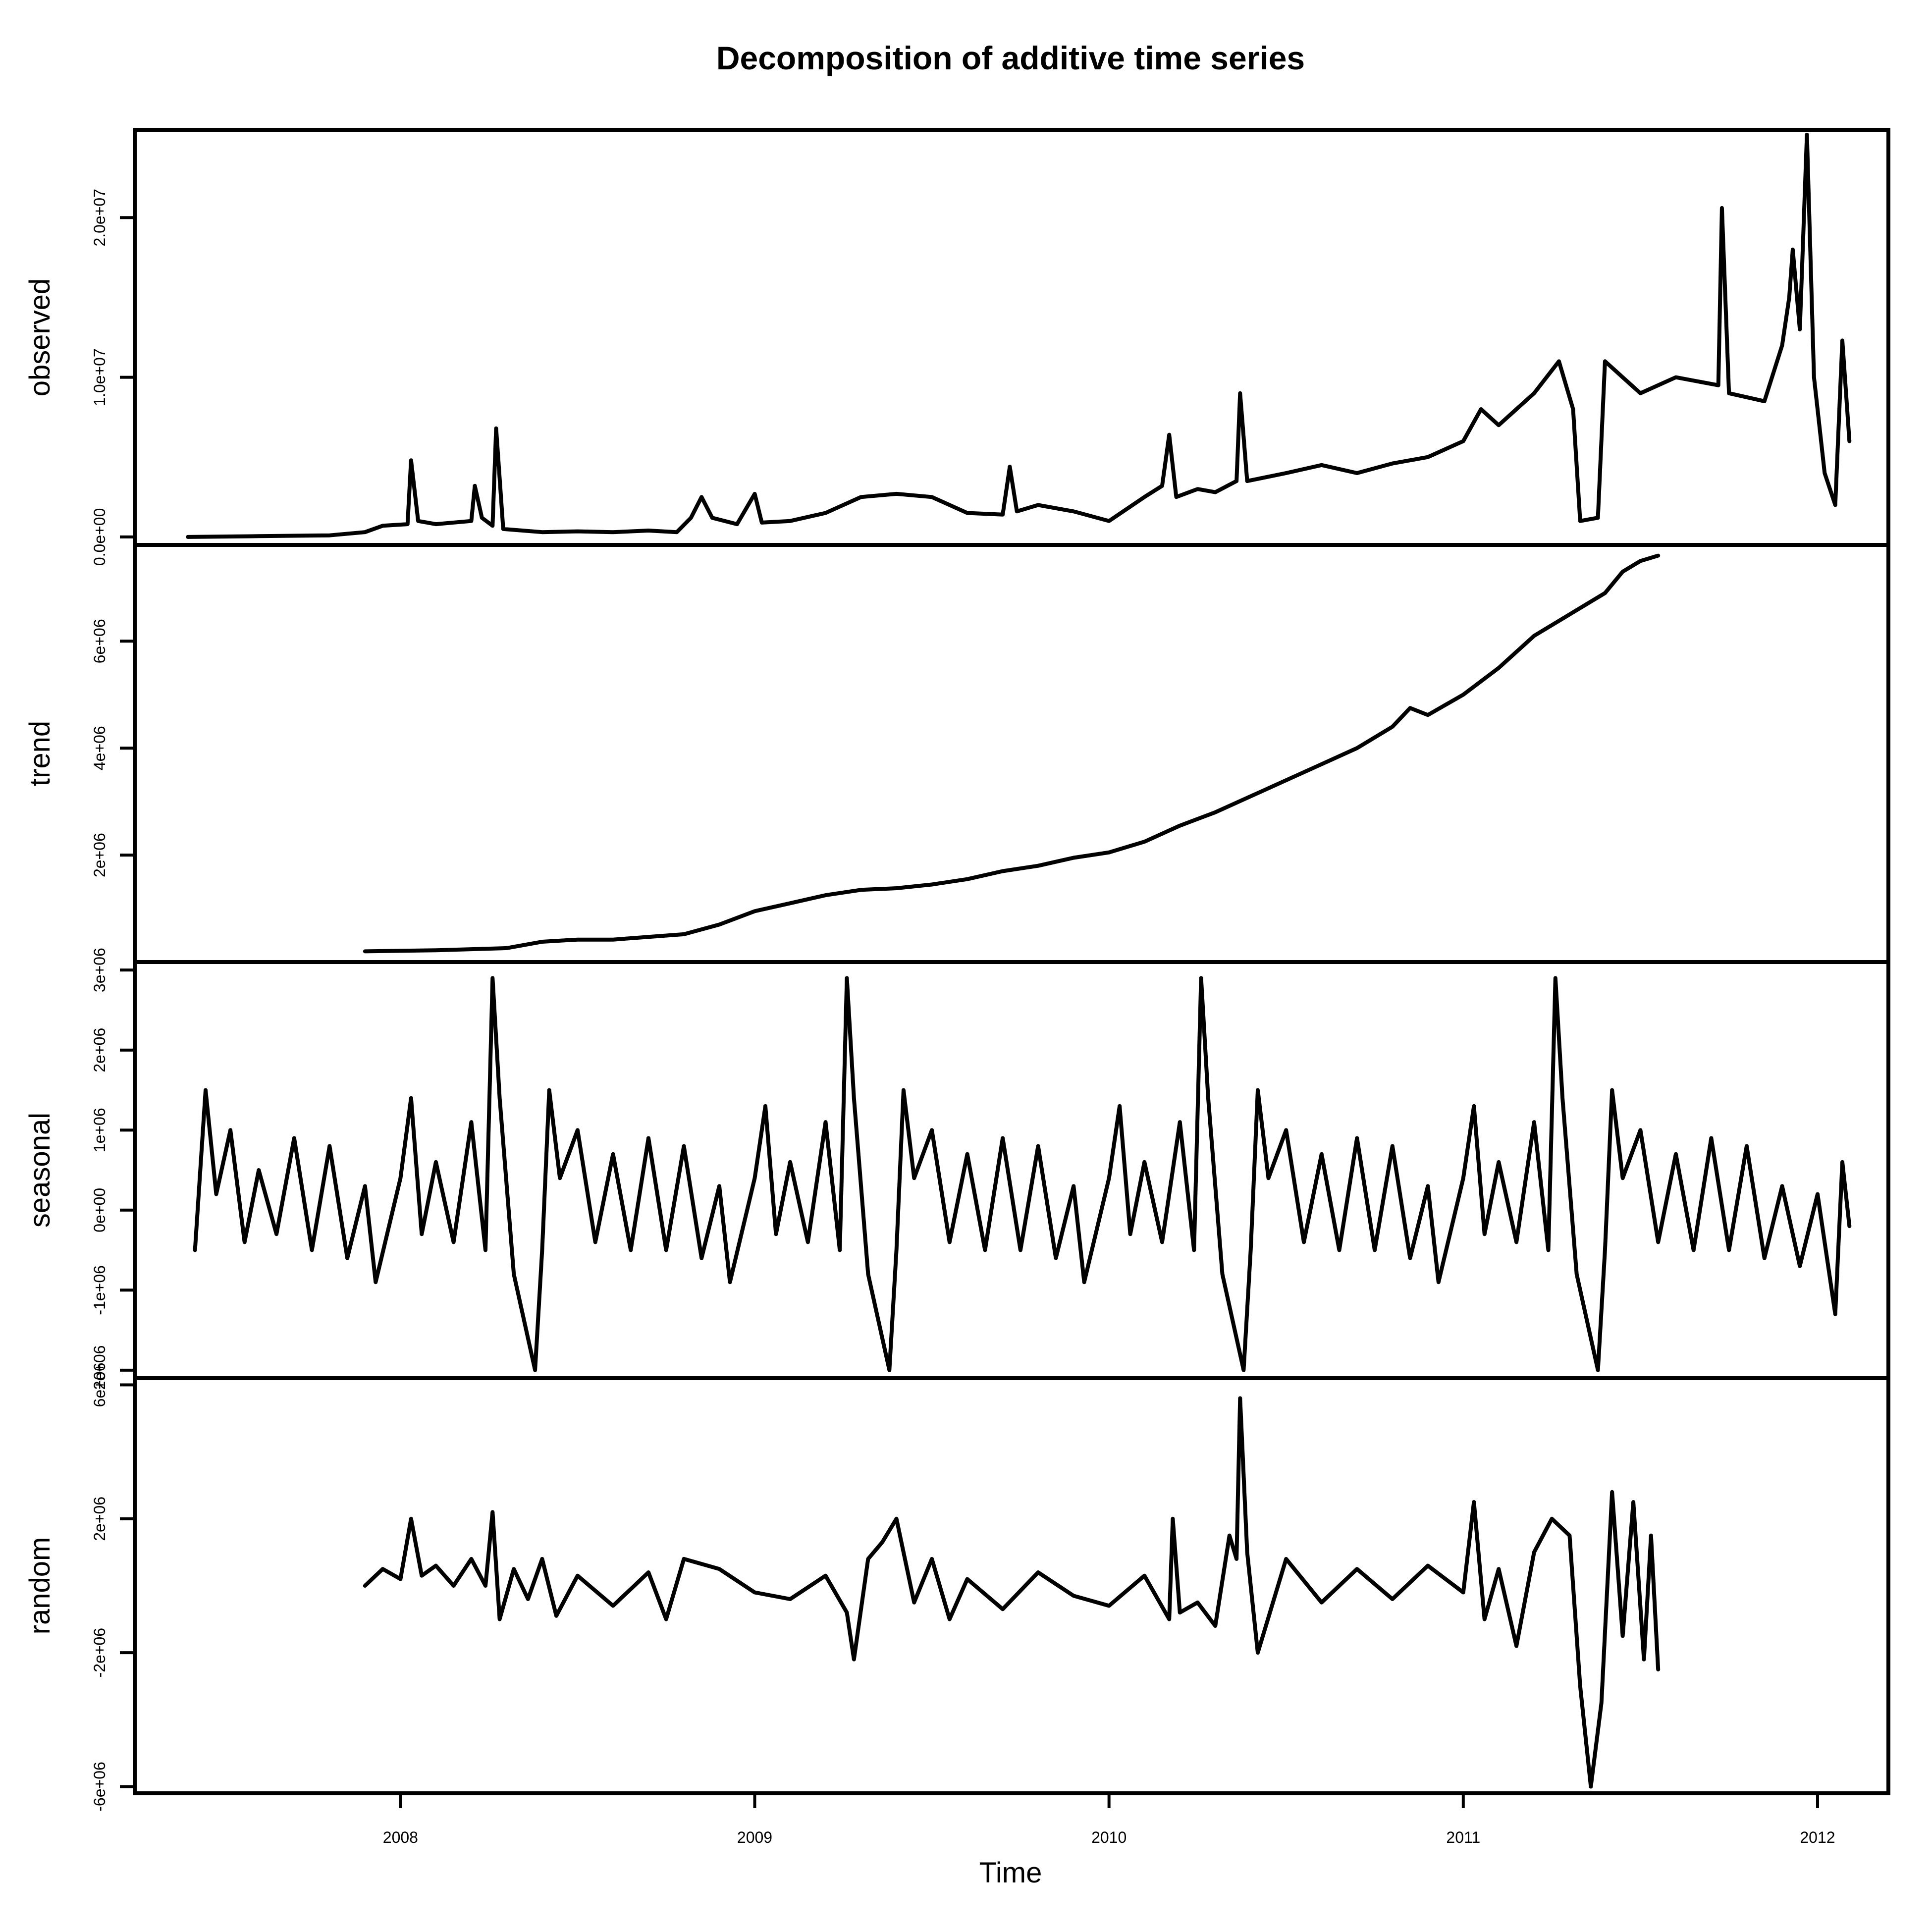  Describe the element at coordinates (100, 377) in the screenshot. I see `y-tick-label: 1.0e+07` at that location.